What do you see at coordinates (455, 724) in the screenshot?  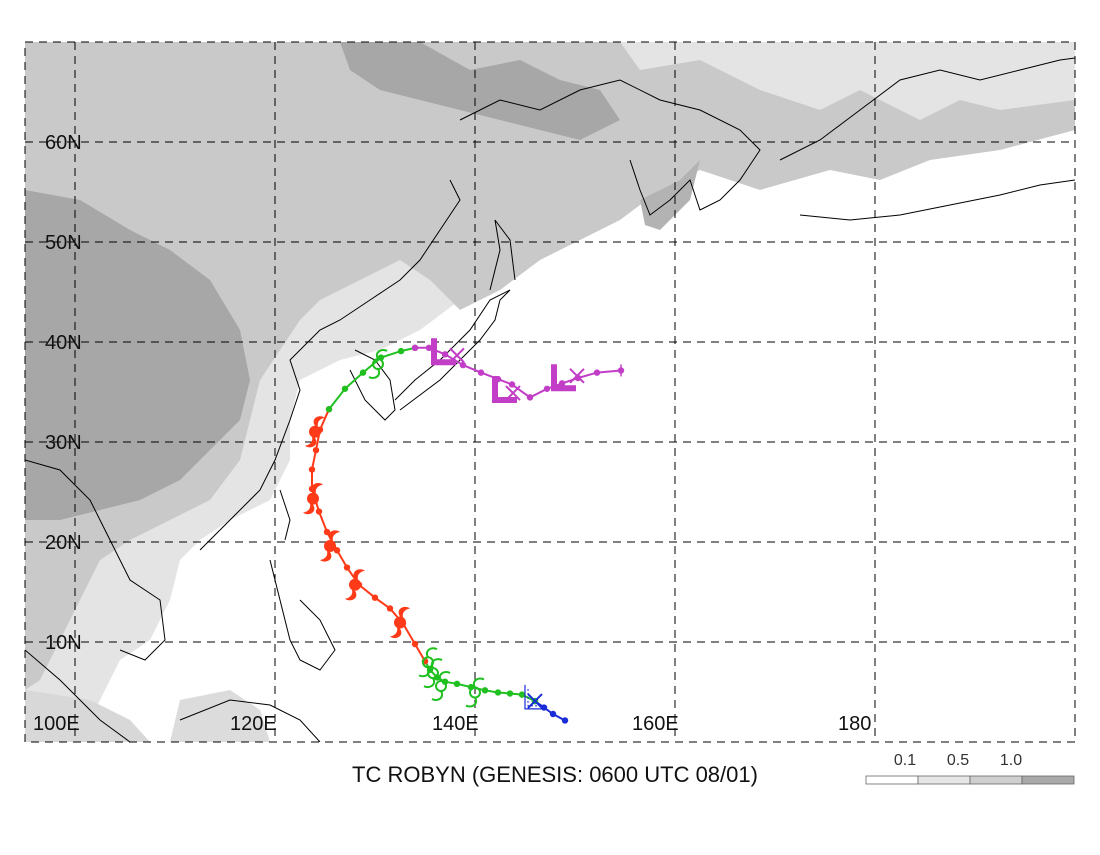 I see `lon-label-140e: 140E` at bounding box center [455, 724].